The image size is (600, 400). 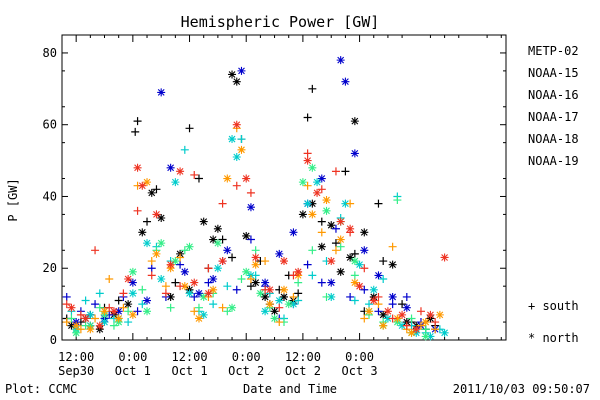 I want to click on x-tick-label: 12:00, so click(x=189, y=357).